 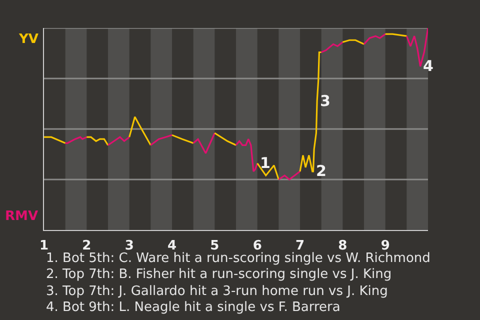 I want to click on x-tick-label: 1, so click(x=44, y=246).